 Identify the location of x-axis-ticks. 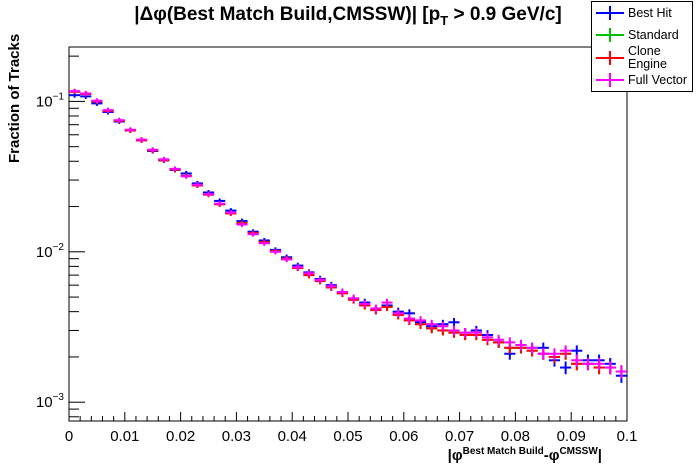
(348, 416).